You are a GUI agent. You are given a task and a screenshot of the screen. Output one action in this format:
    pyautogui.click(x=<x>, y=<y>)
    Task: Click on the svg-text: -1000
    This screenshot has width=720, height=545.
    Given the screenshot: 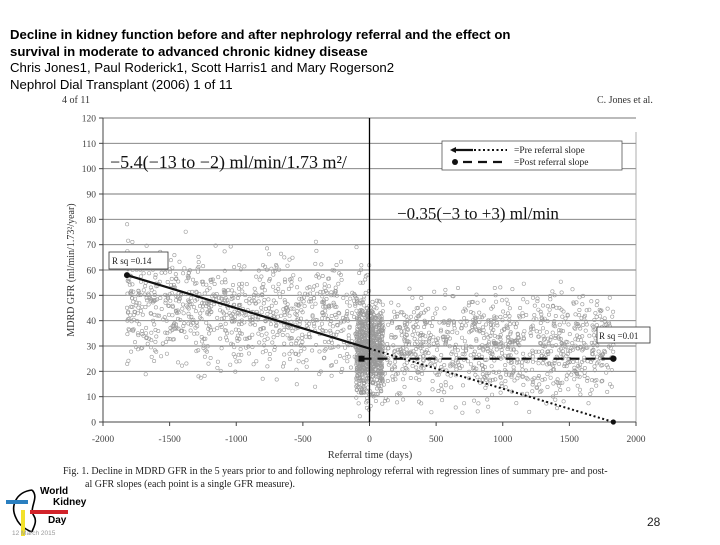 What is the action you would take?
    pyautogui.click(x=236, y=440)
    